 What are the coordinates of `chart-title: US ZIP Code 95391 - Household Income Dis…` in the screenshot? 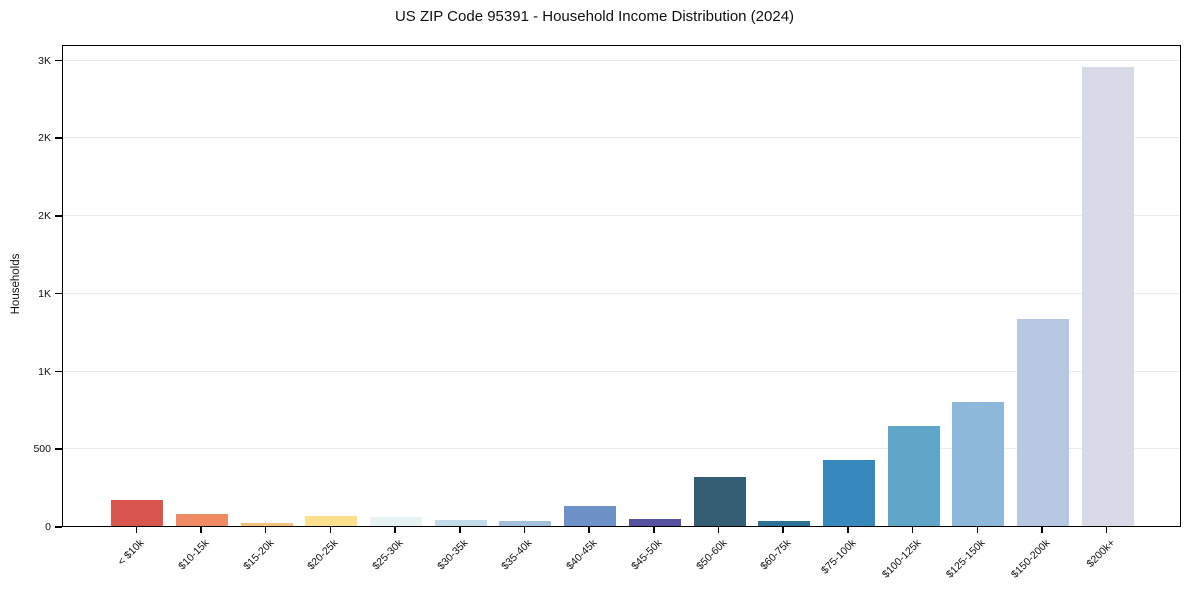 It's located at (594, 16).